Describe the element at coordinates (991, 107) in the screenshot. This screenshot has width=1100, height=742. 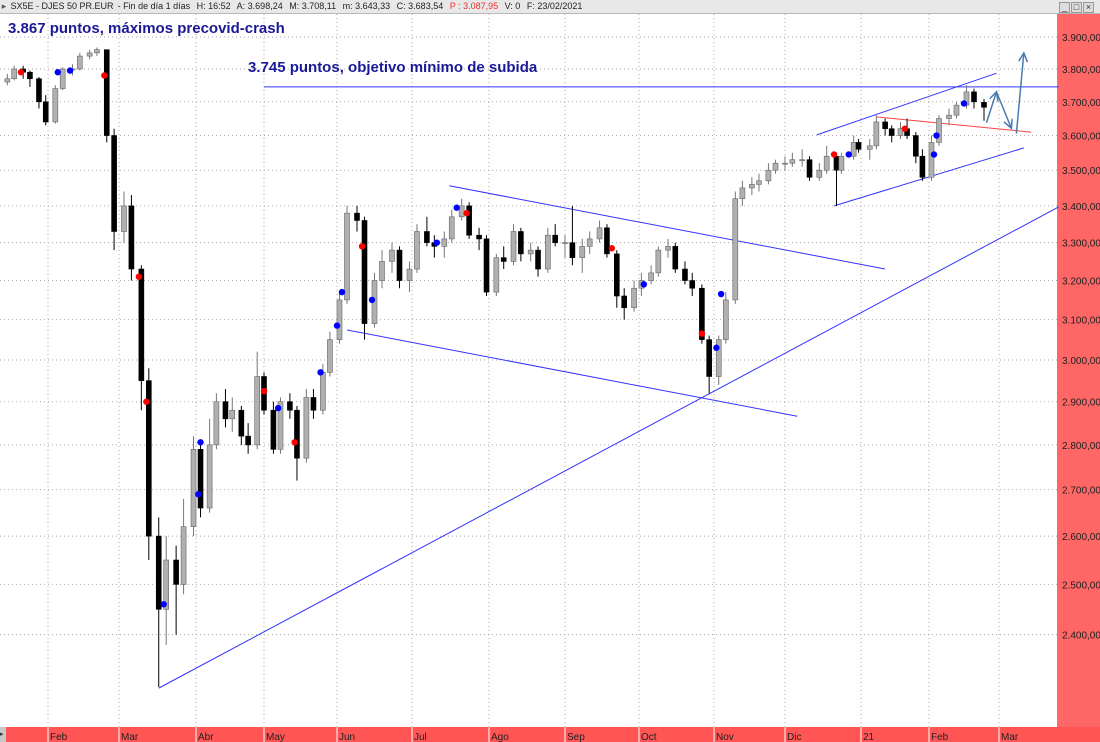
I see `projection-arrow` at that location.